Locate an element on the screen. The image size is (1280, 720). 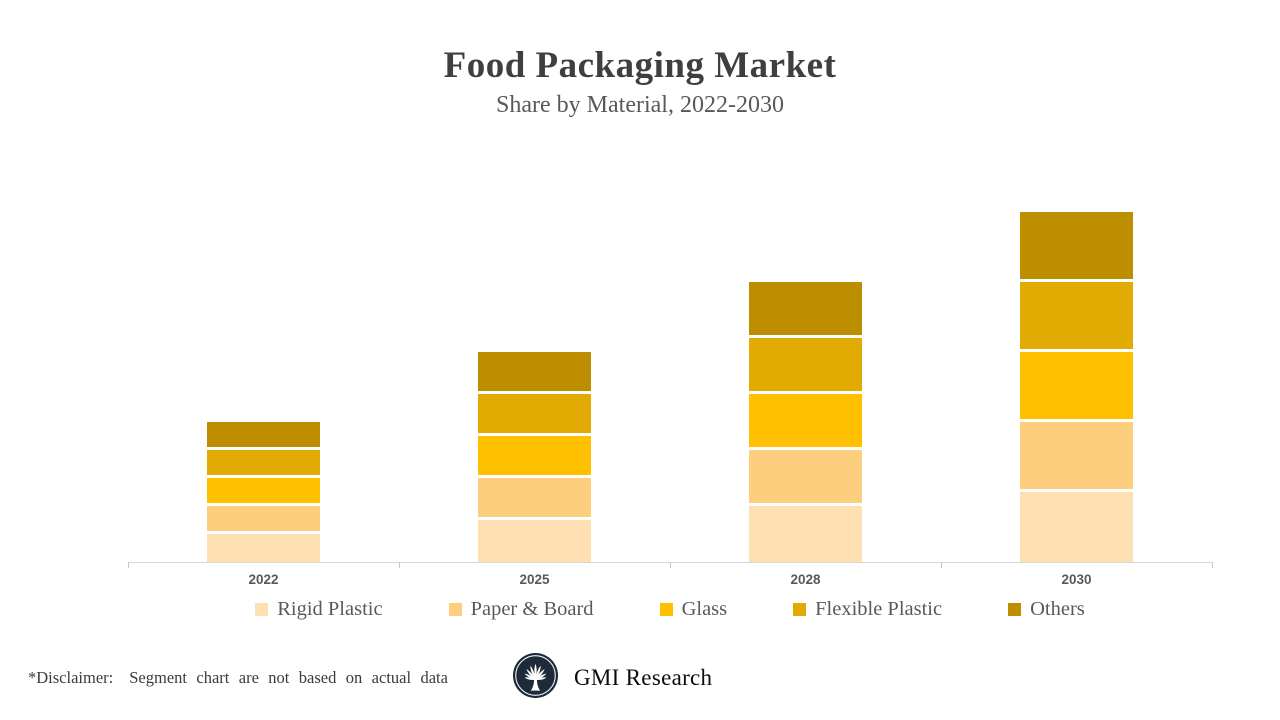
segment-glass-2028 is located at coordinates (805, 422).